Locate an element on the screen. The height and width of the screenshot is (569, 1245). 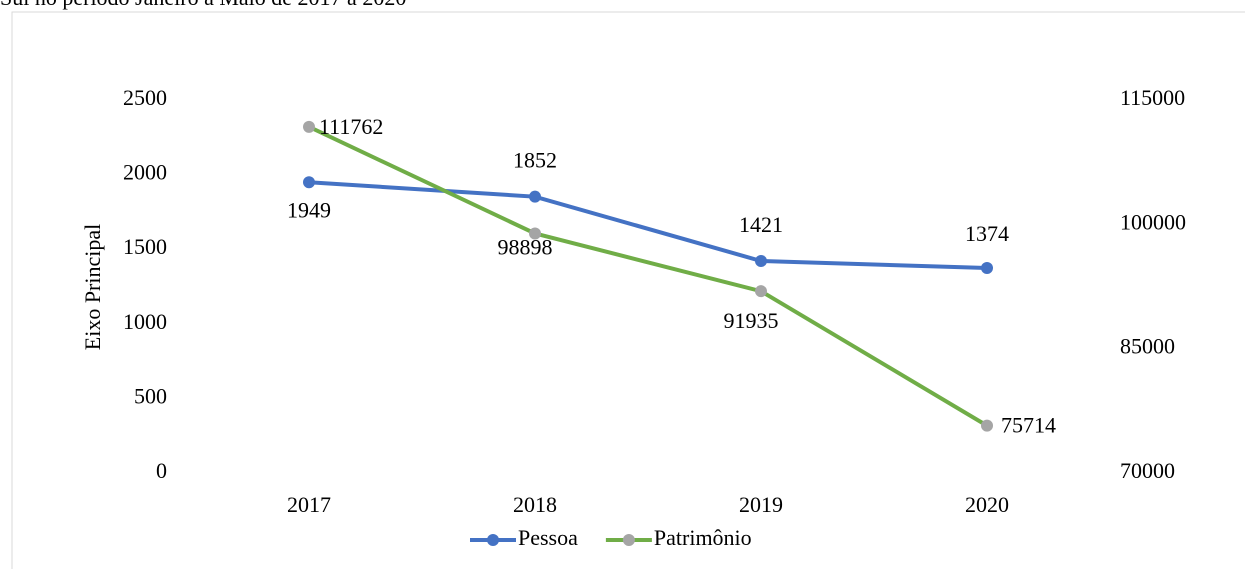
x-tick-label: 2018 is located at coordinates (535, 504).